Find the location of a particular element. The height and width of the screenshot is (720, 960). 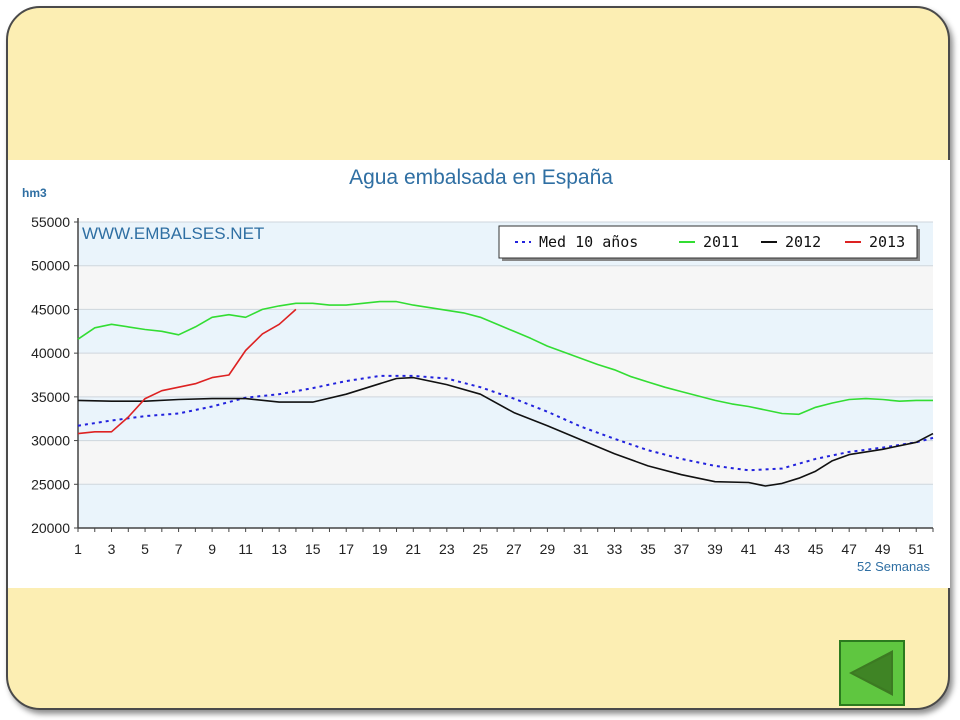

series-line-2013 is located at coordinates (187, 371).